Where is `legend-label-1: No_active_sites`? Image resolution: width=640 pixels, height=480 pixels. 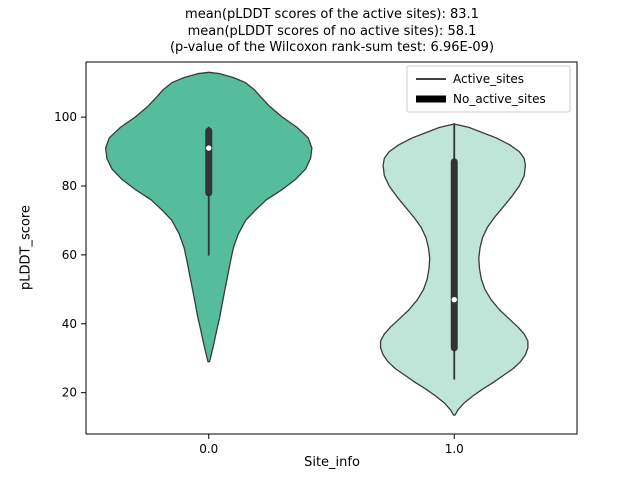 legend-label-1: No_active_sites is located at coordinates (499, 99).